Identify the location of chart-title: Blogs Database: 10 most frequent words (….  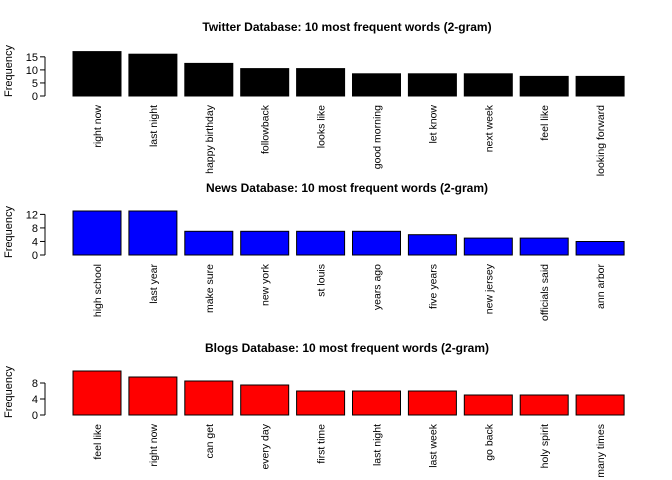
(347, 348).